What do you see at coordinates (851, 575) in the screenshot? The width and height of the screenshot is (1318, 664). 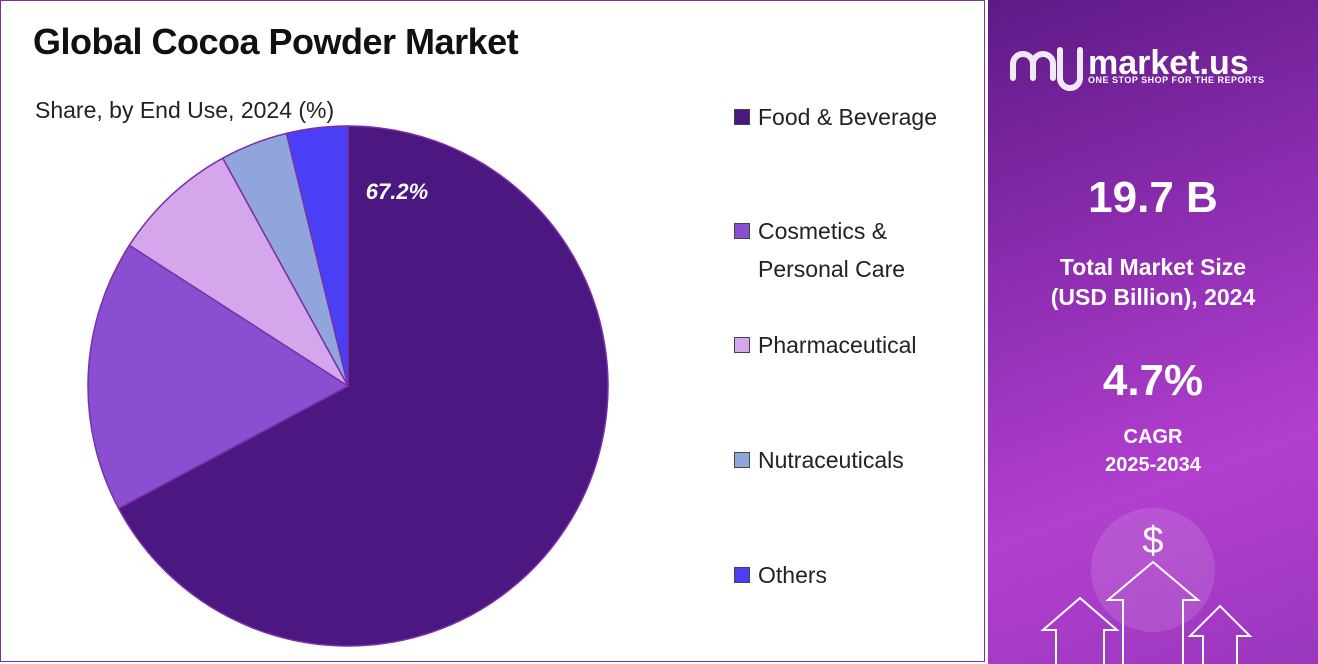 I see `legend-item: Others` at bounding box center [851, 575].